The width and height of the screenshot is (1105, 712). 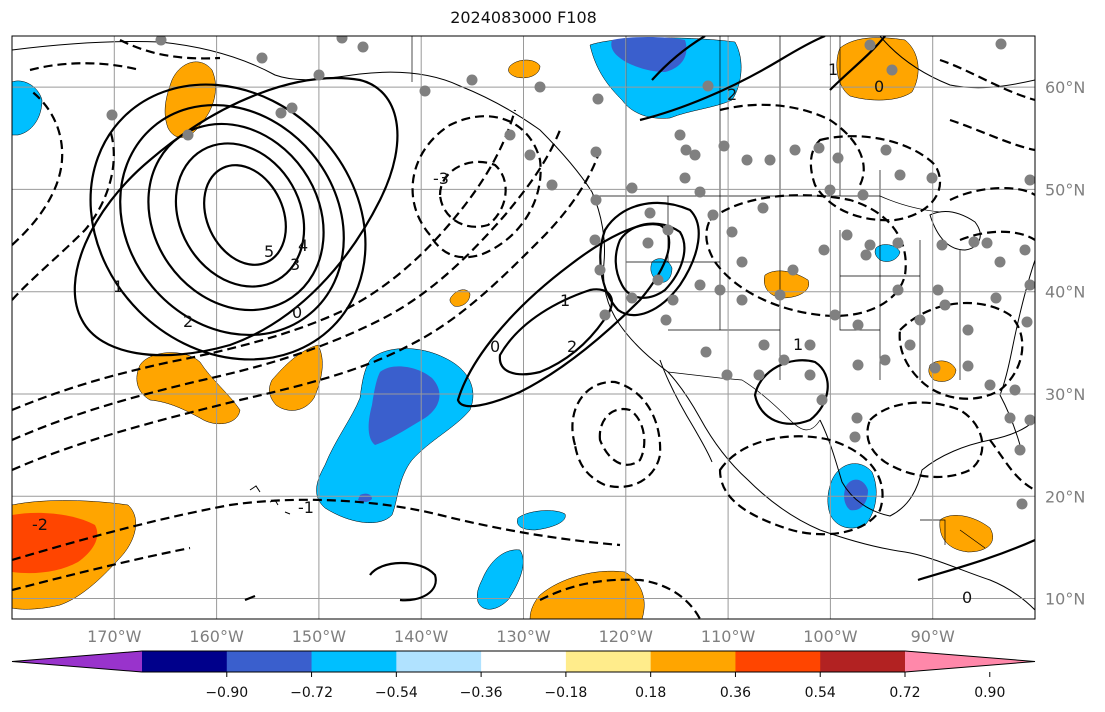 I want to click on latitude-tick-label: 30°N, so click(x=1065, y=394).